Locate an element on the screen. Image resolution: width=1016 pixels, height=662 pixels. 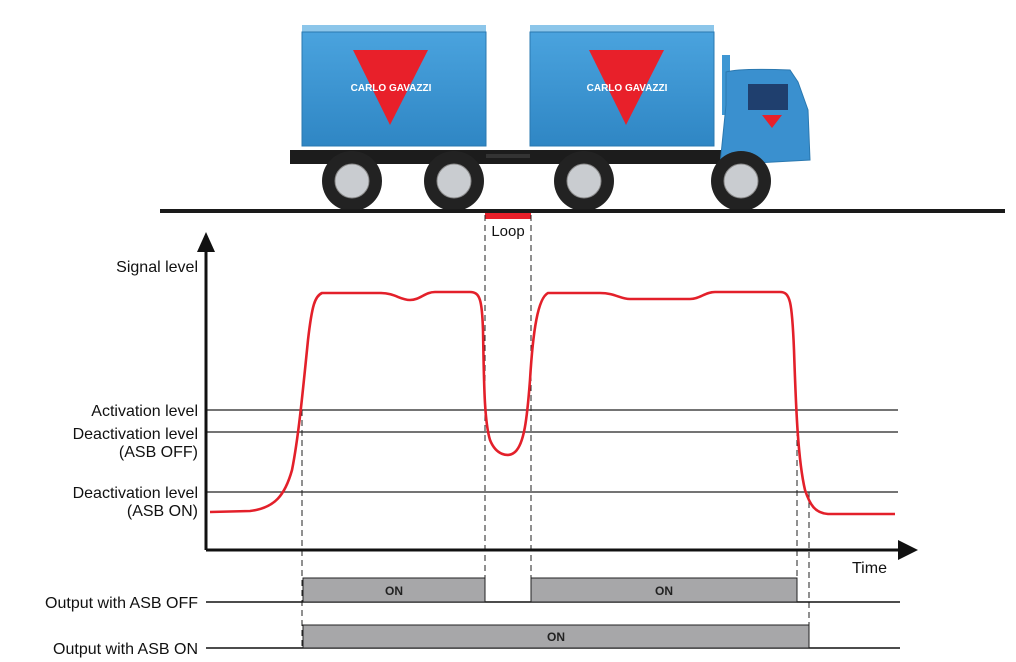
deactivation-asb-off-label: Deactivation level is located at coordinates (135, 434).